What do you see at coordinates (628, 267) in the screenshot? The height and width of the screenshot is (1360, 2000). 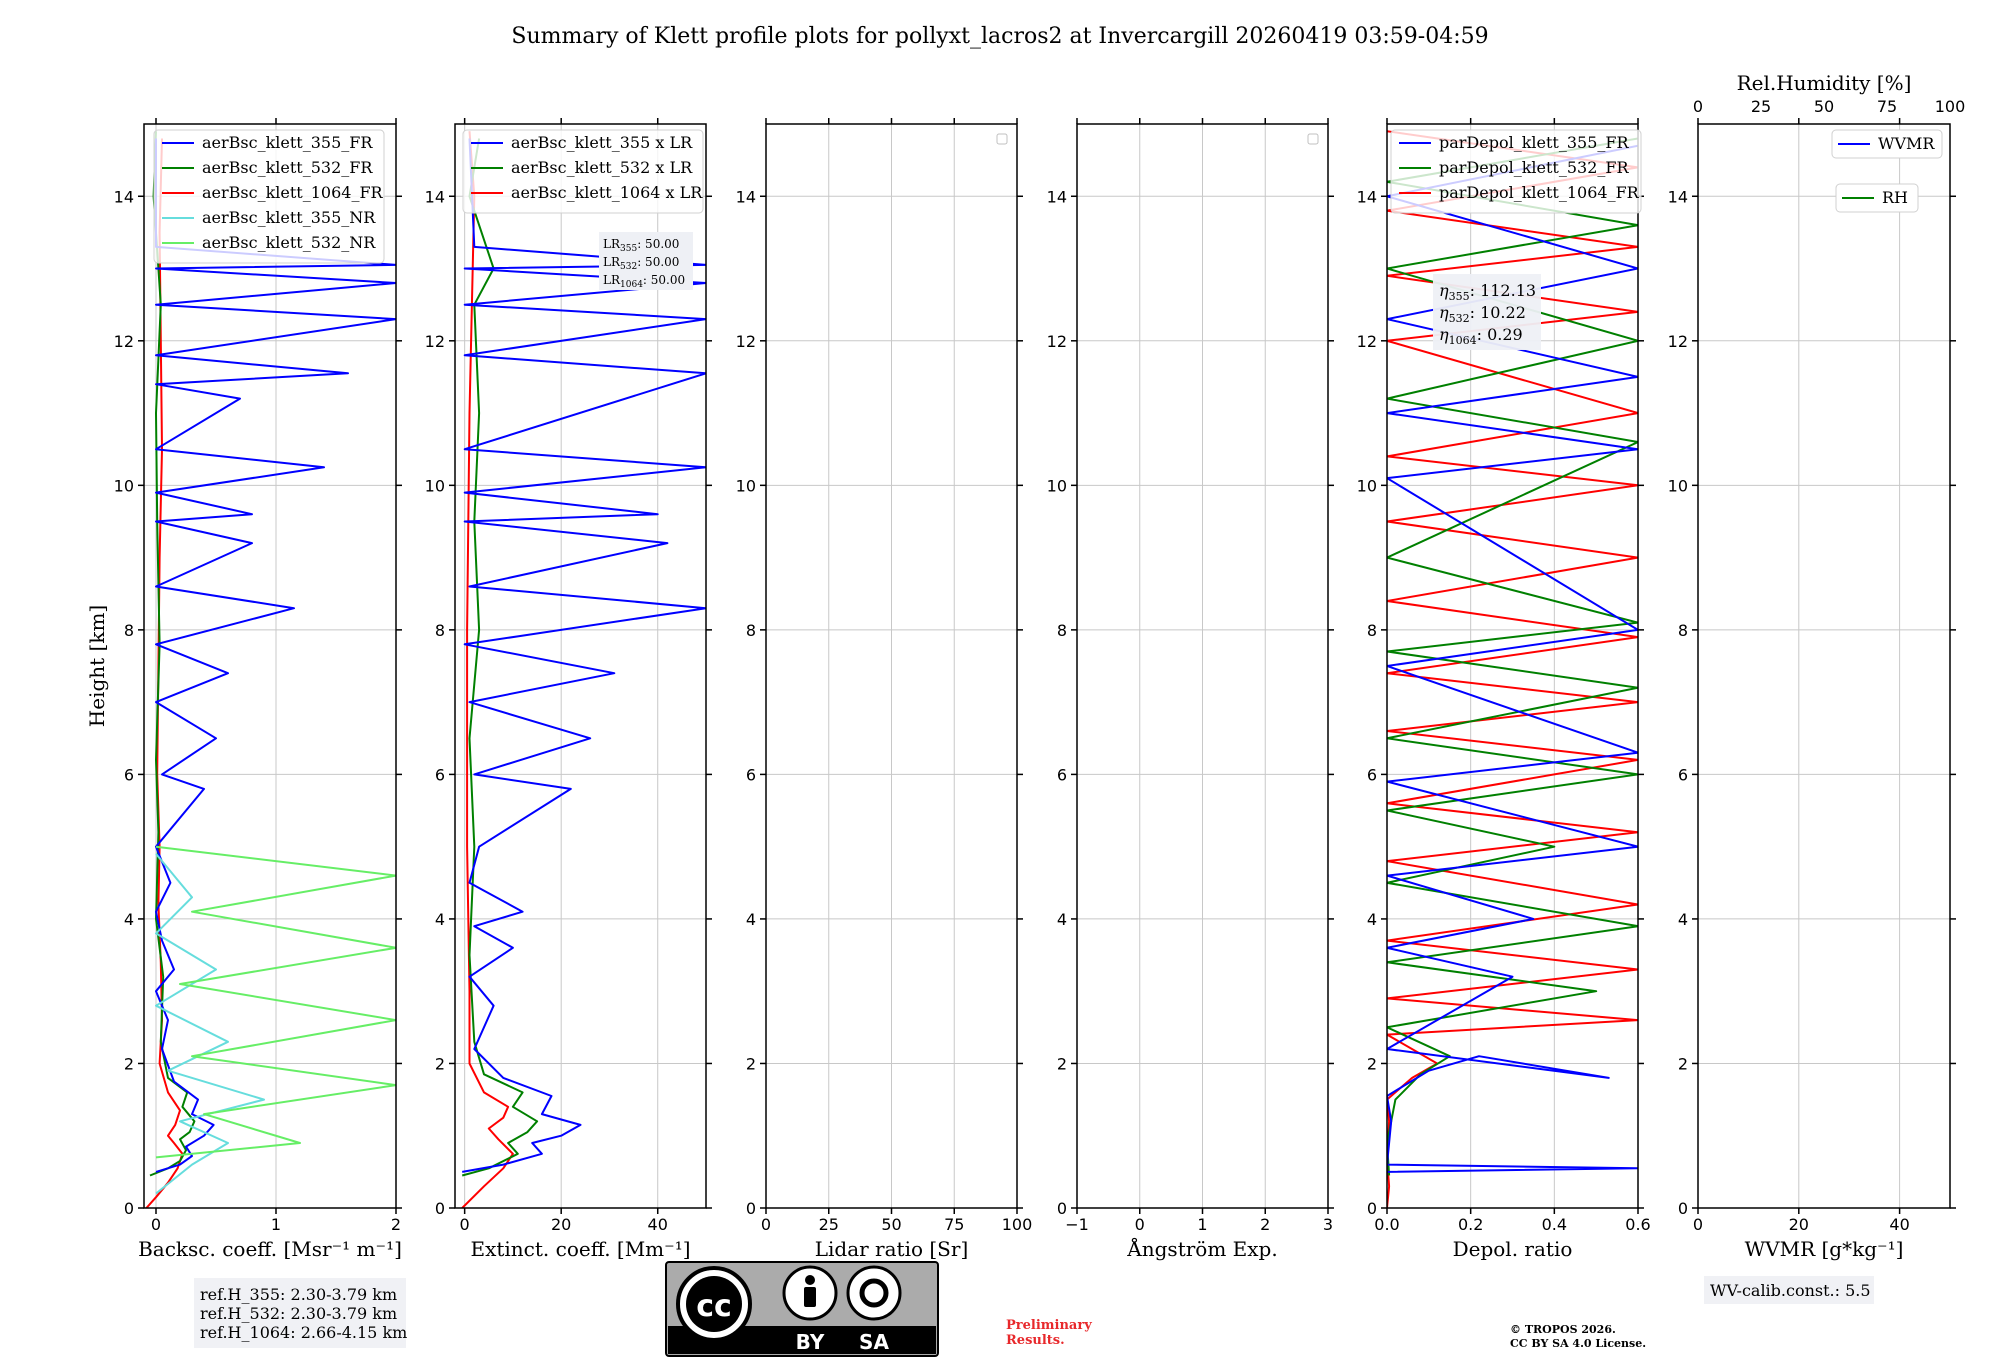 I see `lr-sub: 532` at bounding box center [628, 267].